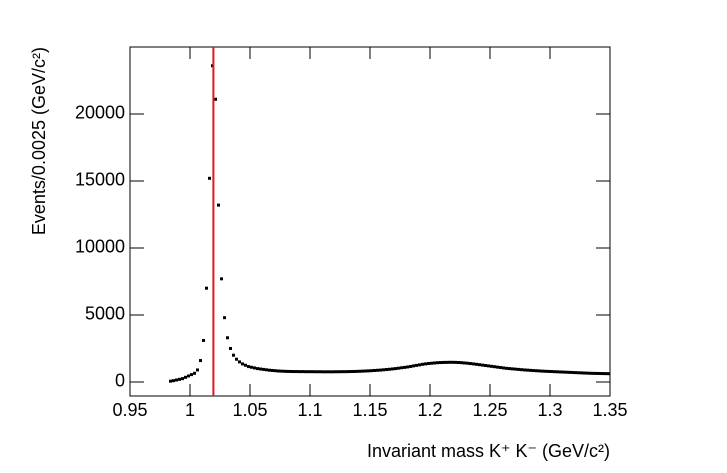  I want to click on y-tick-label: 15000, so click(100, 180).